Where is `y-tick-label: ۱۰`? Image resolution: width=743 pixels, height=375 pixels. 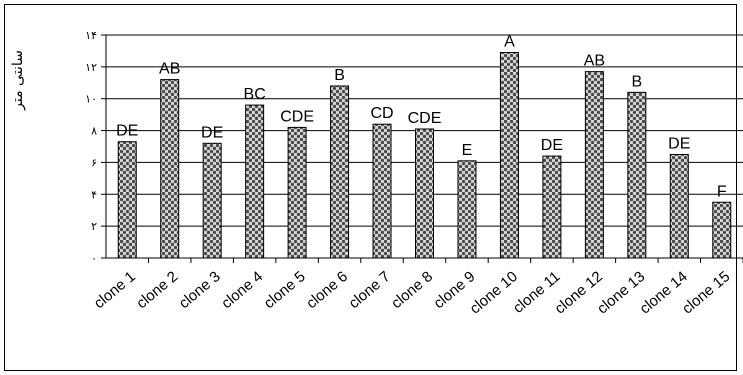 y-tick-label: ۱۰ is located at coordinates (91, 99).